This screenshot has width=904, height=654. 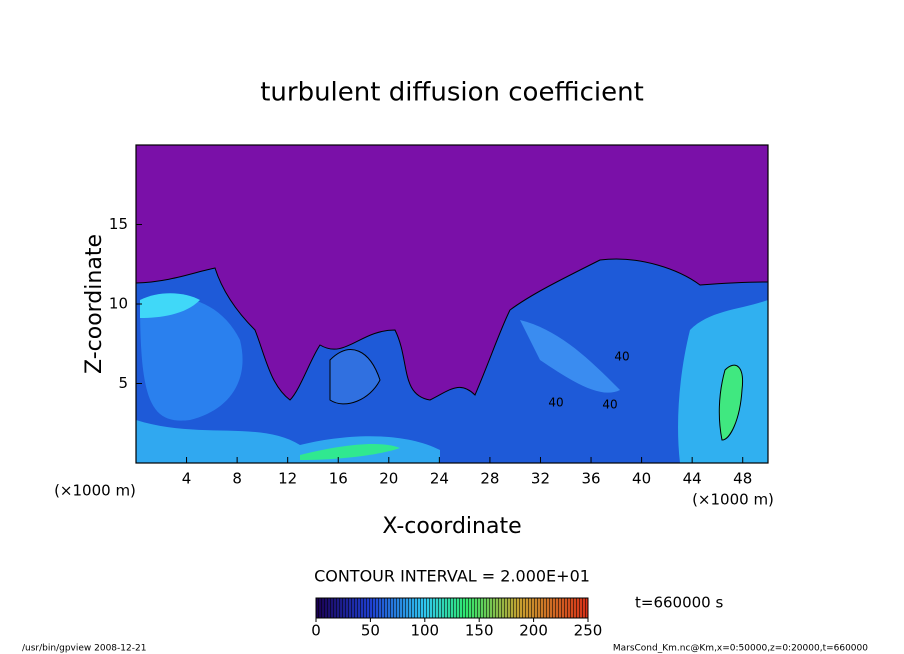 I want to click on colorbar-tick-label: 150, so click(x=479, y=631).